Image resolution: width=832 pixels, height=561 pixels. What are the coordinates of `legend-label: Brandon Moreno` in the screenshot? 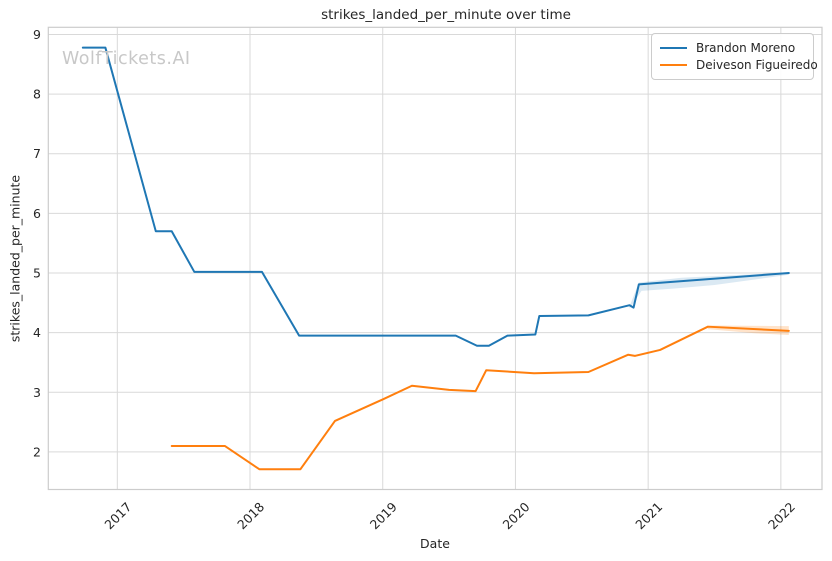 It's located at (746, 47).